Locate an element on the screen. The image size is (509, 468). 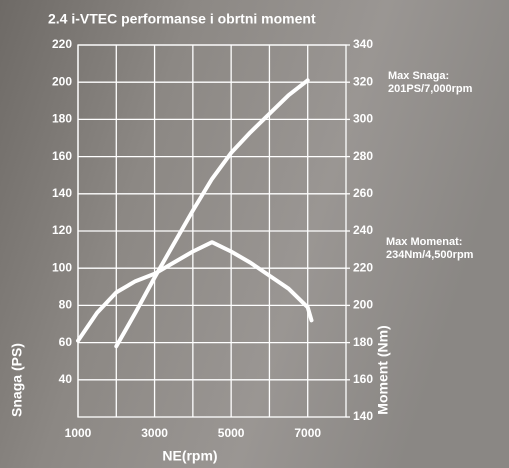
y-tick-label: 220 is located at coordinates (62, 44).